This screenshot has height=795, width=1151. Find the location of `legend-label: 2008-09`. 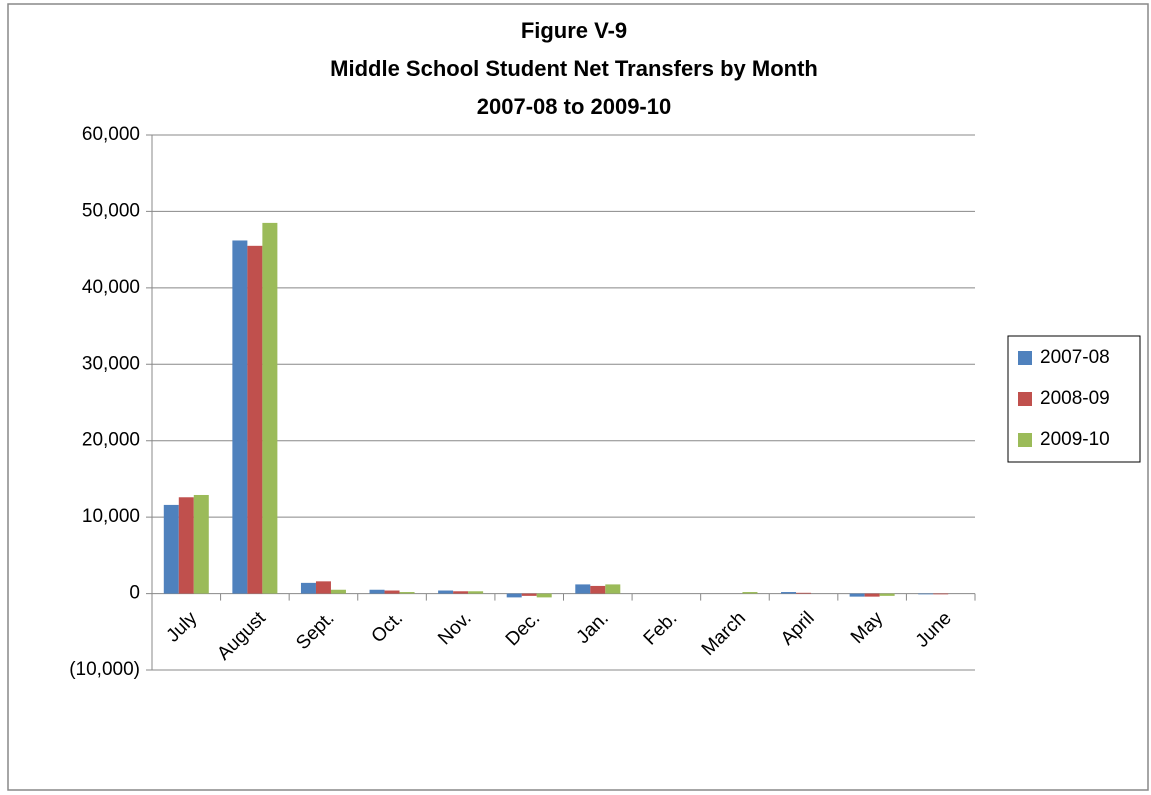

legend-label: 2008-09 is located at coordinates (1075, 398).